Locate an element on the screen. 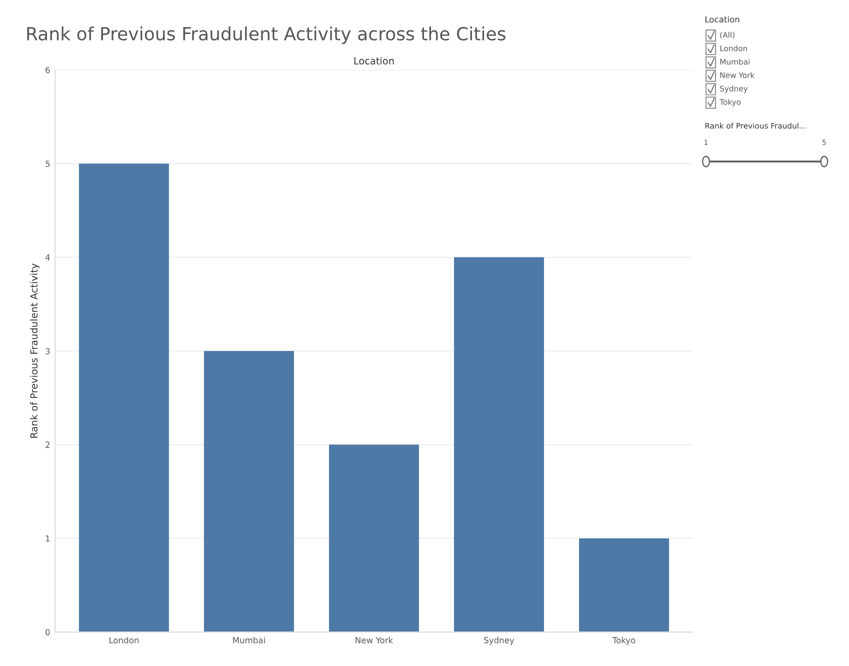 Image resolution: width=849 pixels, height=666 pixels. y-tick-label: 4 is located at coordinates (47, 257).